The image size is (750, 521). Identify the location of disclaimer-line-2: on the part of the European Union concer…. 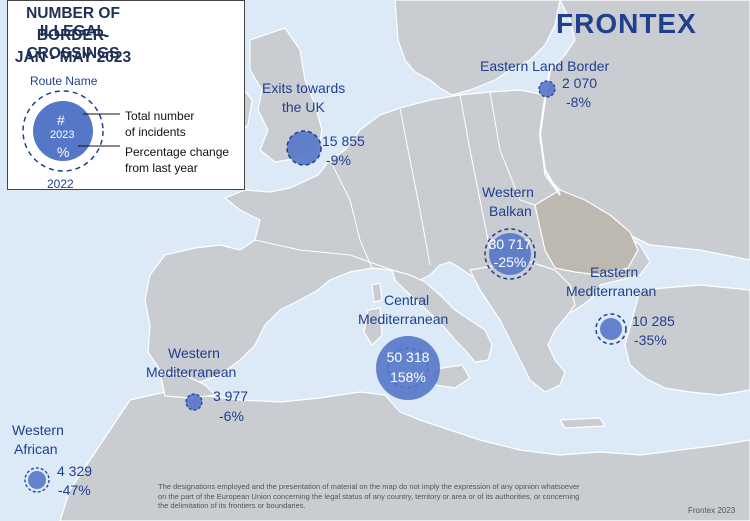
(369, 496).